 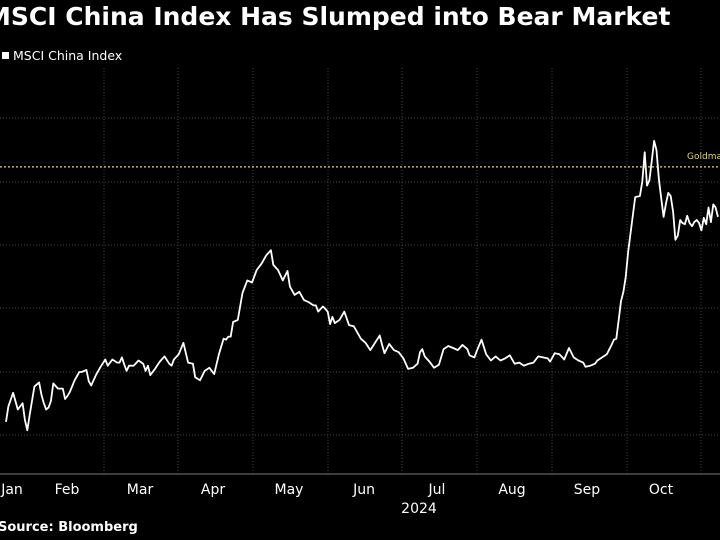 What do you see at coordinates (289, 490) in the screenshot?
I see `x-tick-label: May` at bounding box center [289, 490].